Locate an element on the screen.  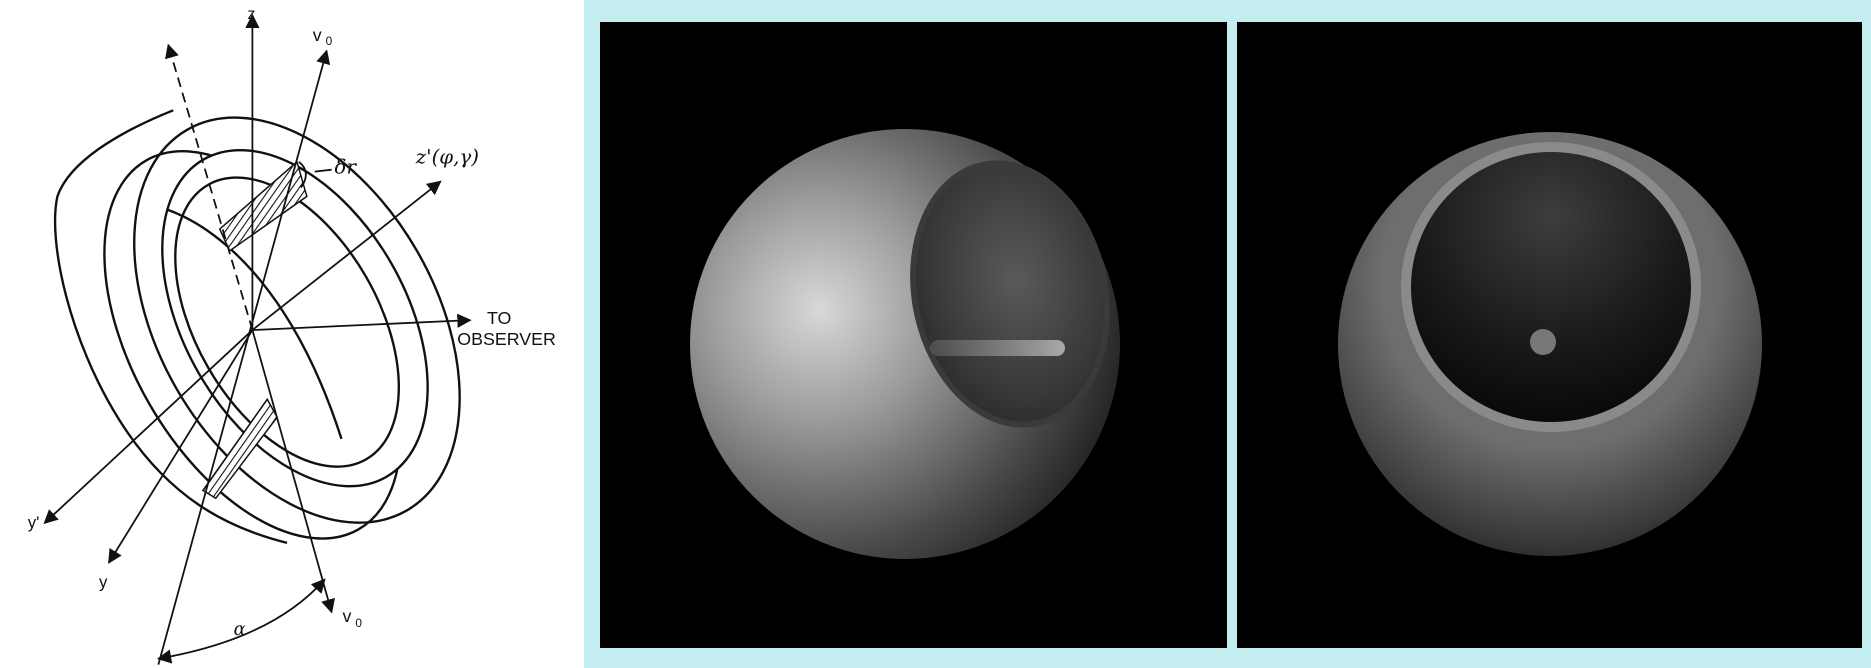
v0-bottom-subscript: 0 is located at coordinates (358, 623).